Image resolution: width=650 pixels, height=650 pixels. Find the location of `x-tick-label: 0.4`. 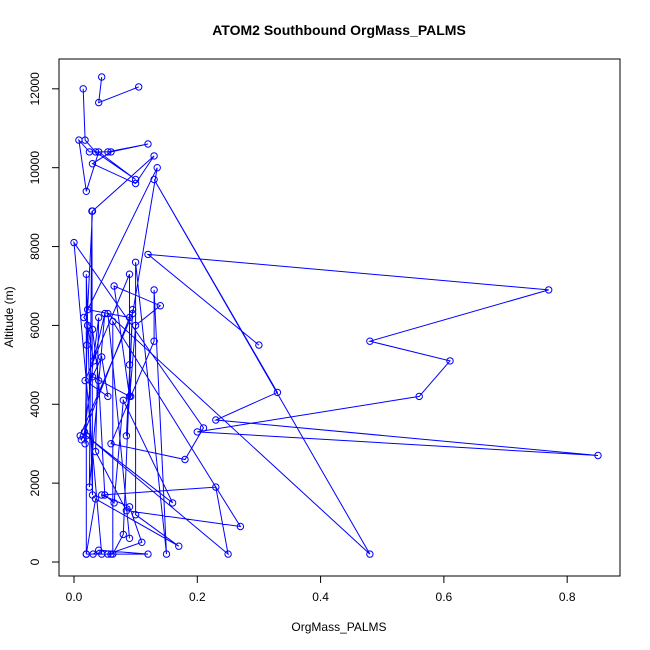

x-tick-label: 0.4 is located at coordinates (320, 597).